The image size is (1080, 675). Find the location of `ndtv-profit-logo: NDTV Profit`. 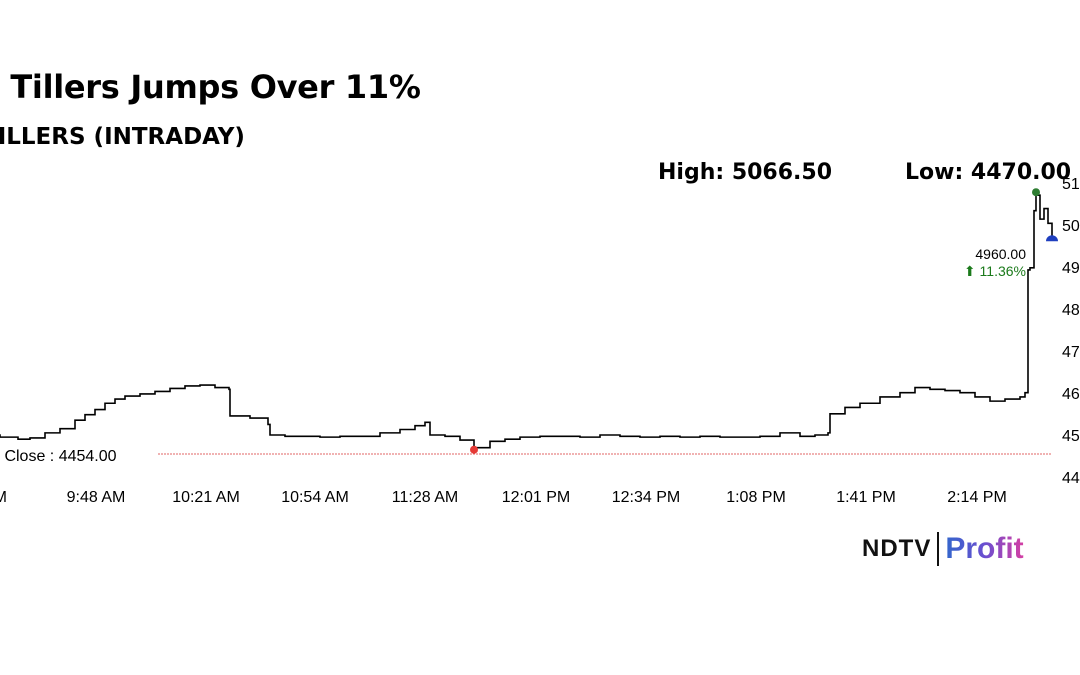

ndtv-profit-logo: NDTV Profit is located at coordinates (943, 552).